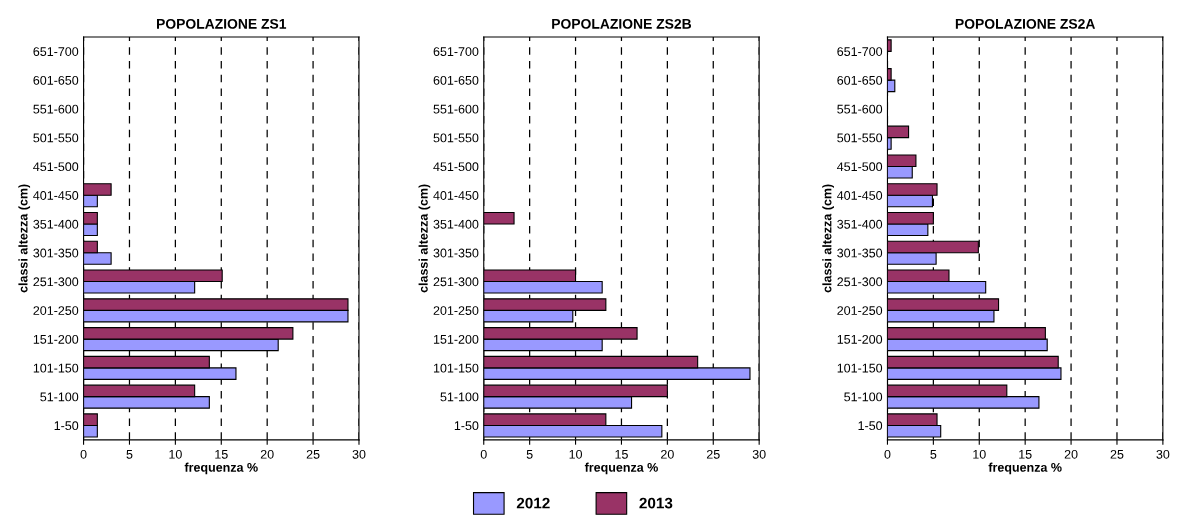 This screenshot has width=1177, height=528. Describe the element at coordinates (499, 218) in the screenshot. I see `bar` at that location.